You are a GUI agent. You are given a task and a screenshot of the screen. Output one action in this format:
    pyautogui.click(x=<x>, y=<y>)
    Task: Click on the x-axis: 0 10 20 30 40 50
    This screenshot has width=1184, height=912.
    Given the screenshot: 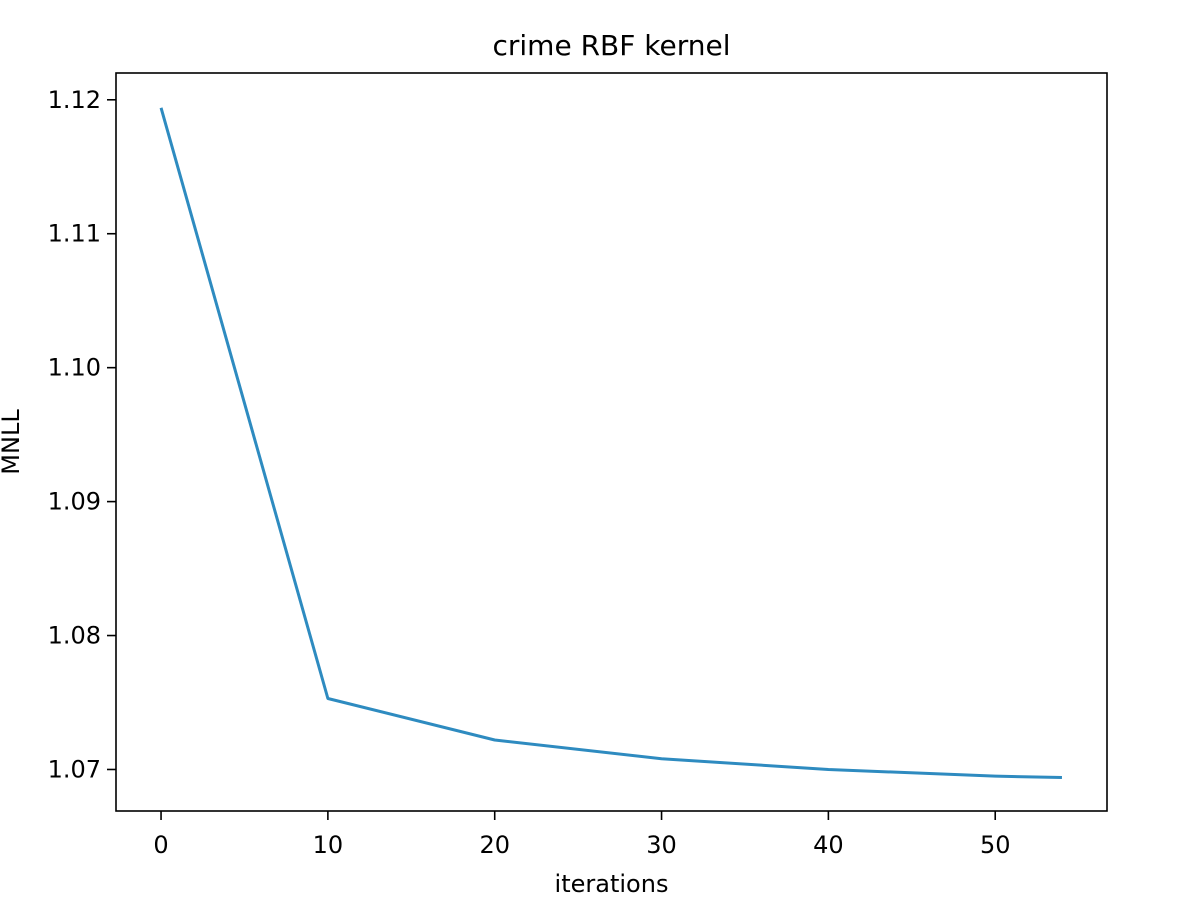 What is the action you would take?
    pyautogui.click(x=581, y=835)
    